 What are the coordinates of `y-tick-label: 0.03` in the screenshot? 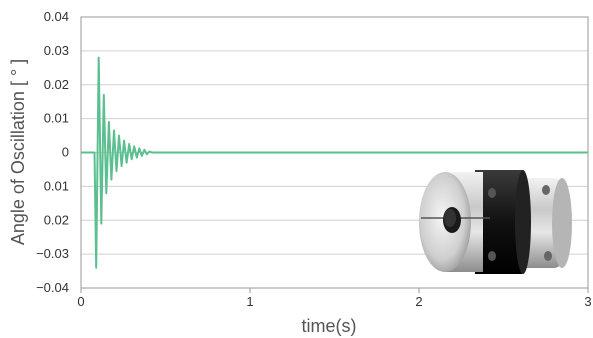 It's located at (56, 50).